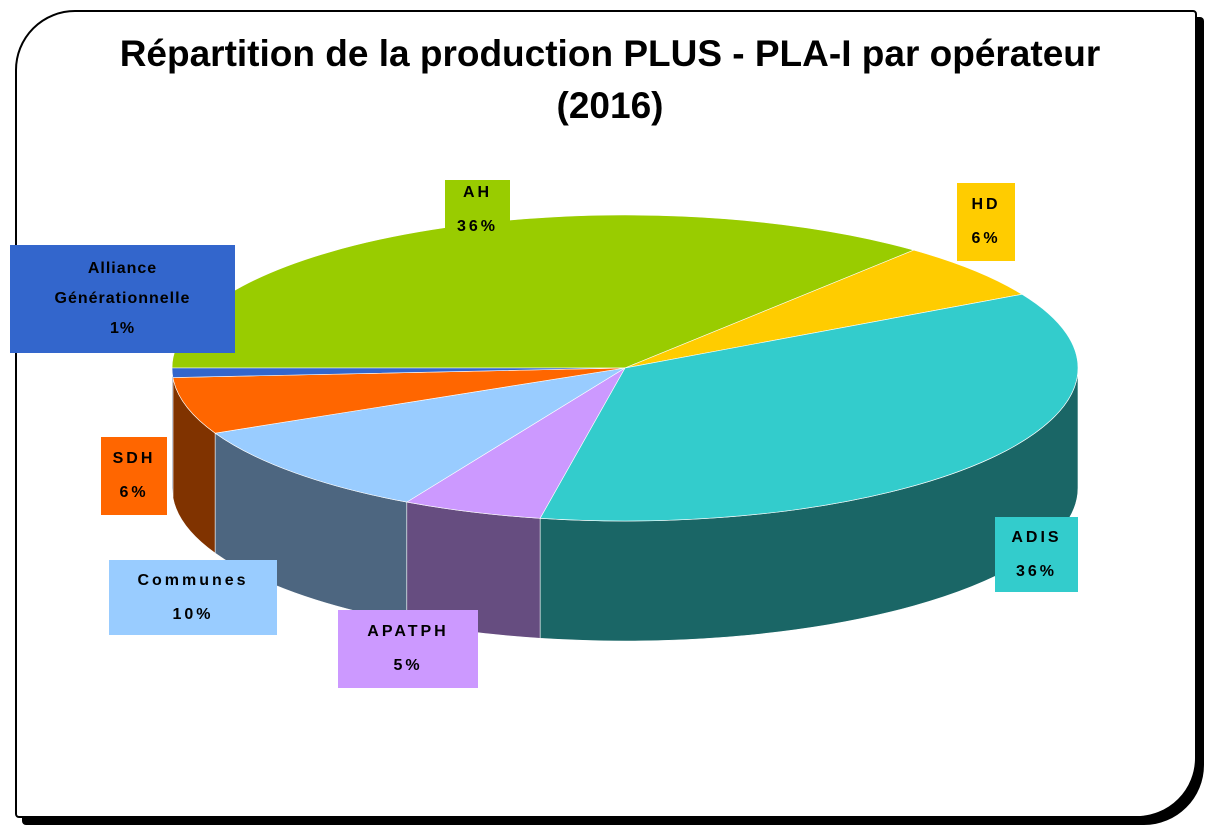  I want to click on data-label: Alliance Générationnelle 1%, so click(122, 299).